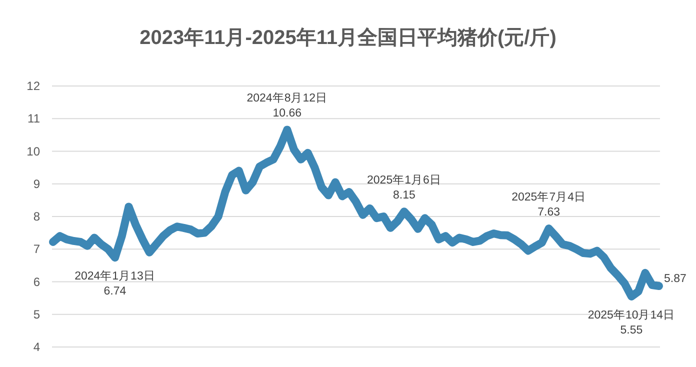  What do you see at coordinates (36, 347) in the screenshot?
I see `y-tick-label: 4` at bounding box center [36, 347].